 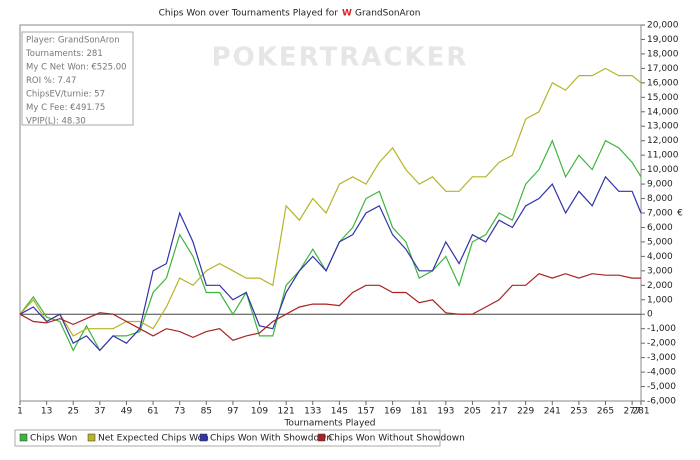 I want to click on y-tick-label: 18,000, so click(x=663, y=54).